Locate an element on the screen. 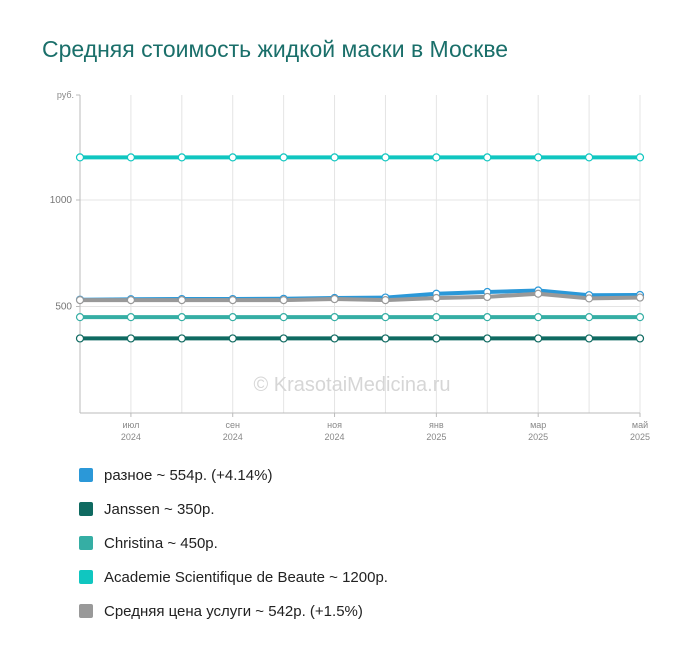 The width and height of the screenshot is (700, 659). legend-item: Janssen ~ 350р. is located at coordinates (233, 509).